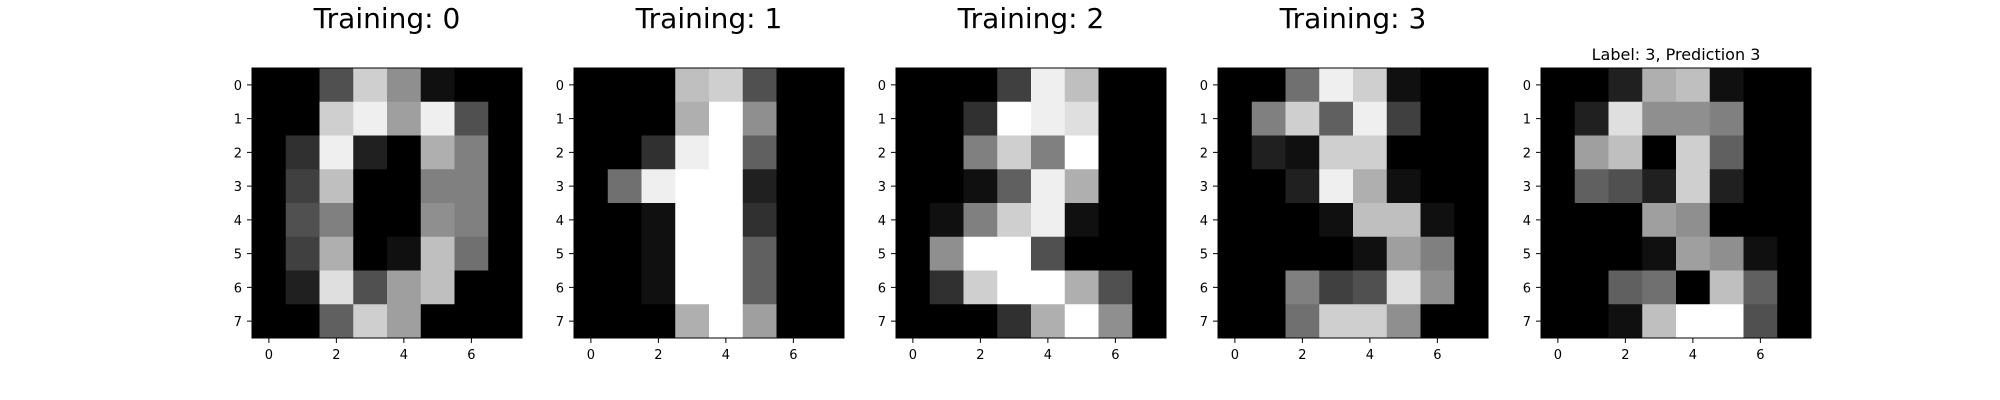 The image size is (2000, 400). What do you see at coordinates (1204, 153) in the screenshot?
I see `y-tick-label: 2` at bounding box center [1204, 153].